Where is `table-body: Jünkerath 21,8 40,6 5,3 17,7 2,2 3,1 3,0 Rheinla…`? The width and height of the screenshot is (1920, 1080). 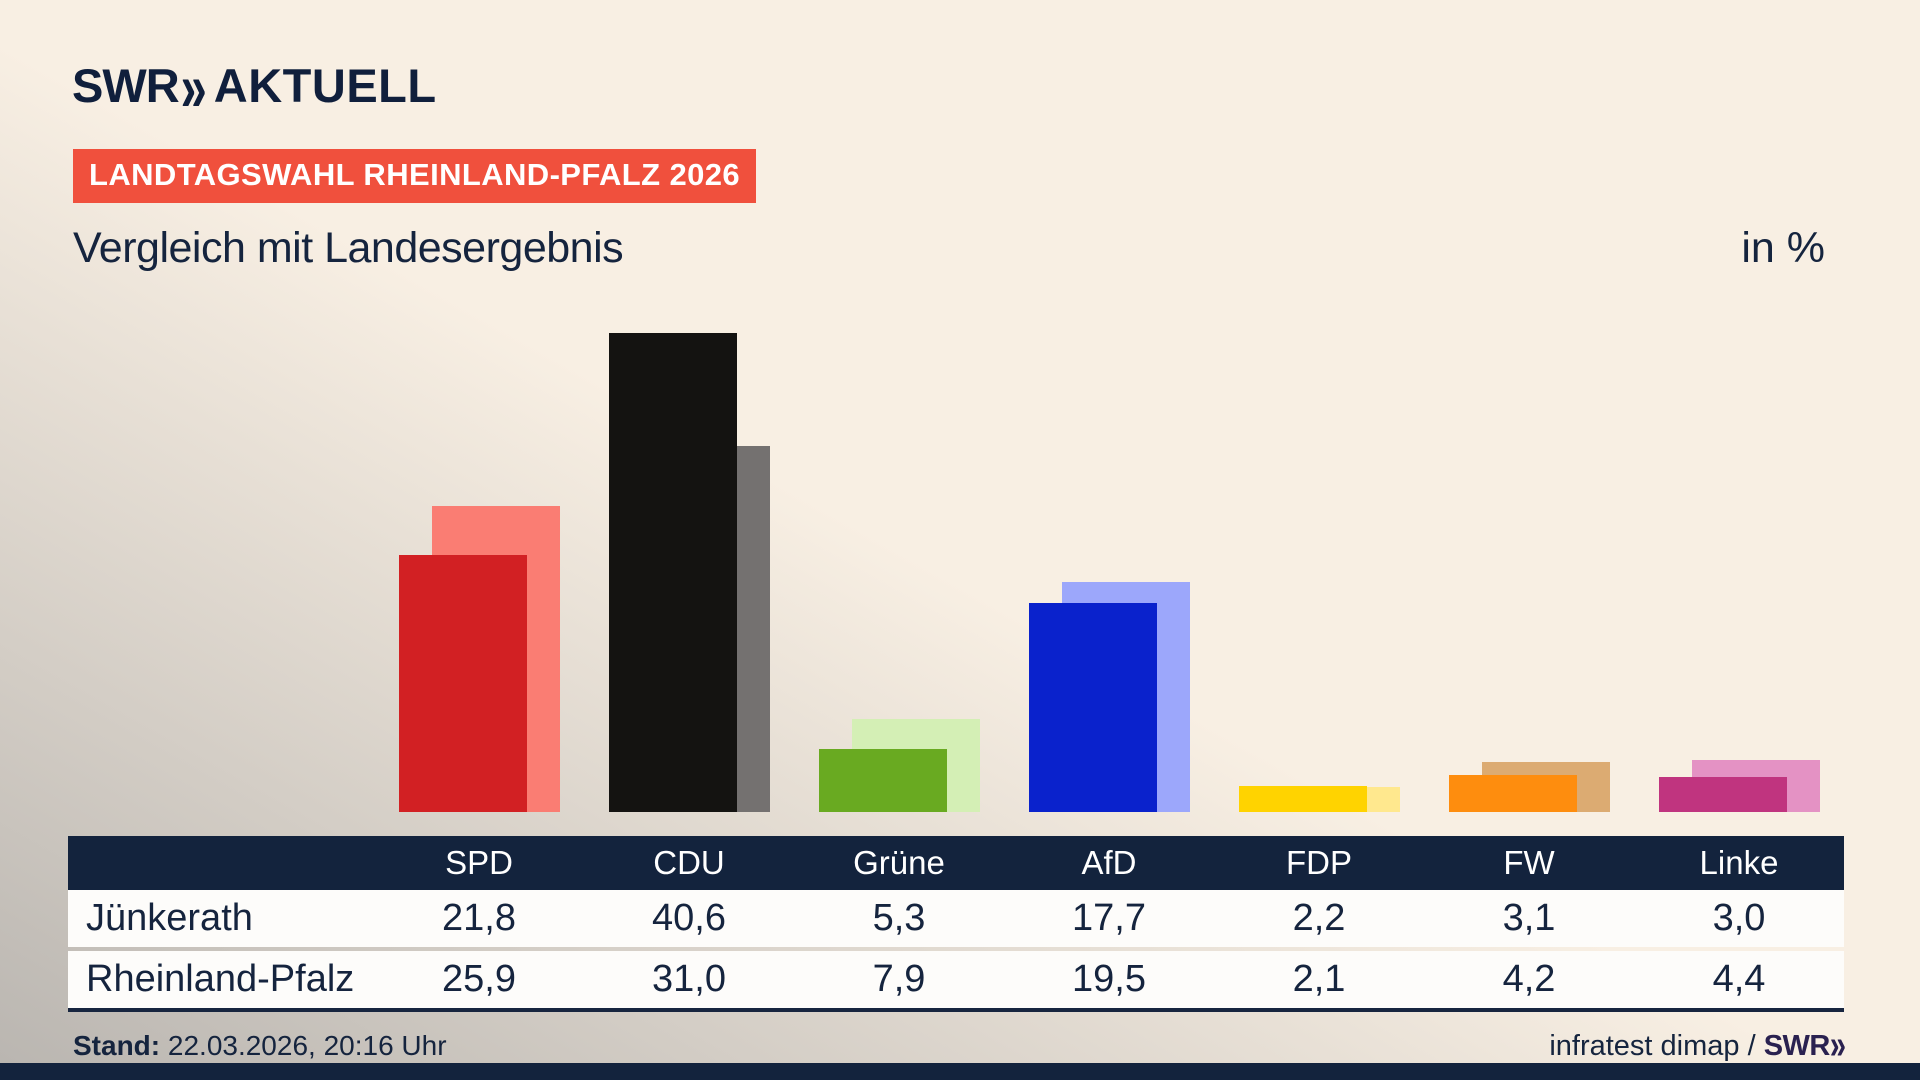 table-body: Jünkerath 21,8 40,6 5,3 17,7 2,2 3,1 3,0 Rheinla… is located at coordinates (956, 951).